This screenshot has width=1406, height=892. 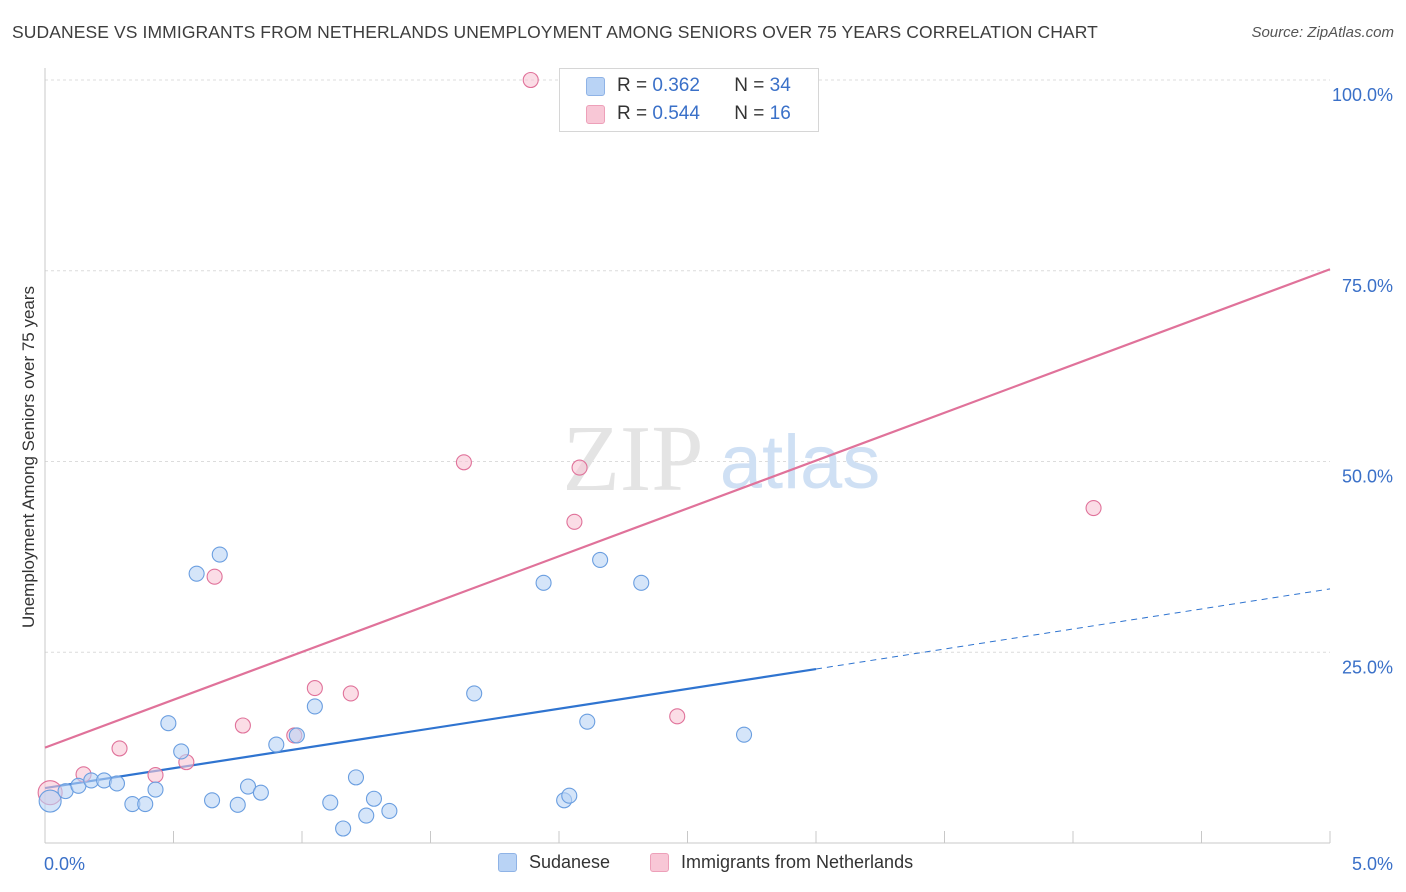 I want to click on legend-label: Immigrants from Netherlands, so click(x=797, y=862).